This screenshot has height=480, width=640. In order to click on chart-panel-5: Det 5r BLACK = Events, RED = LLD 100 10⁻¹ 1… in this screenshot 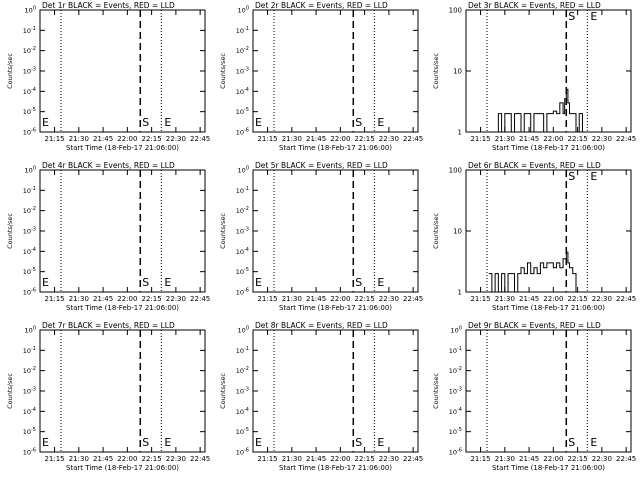, I will do `click(321, 236)`.